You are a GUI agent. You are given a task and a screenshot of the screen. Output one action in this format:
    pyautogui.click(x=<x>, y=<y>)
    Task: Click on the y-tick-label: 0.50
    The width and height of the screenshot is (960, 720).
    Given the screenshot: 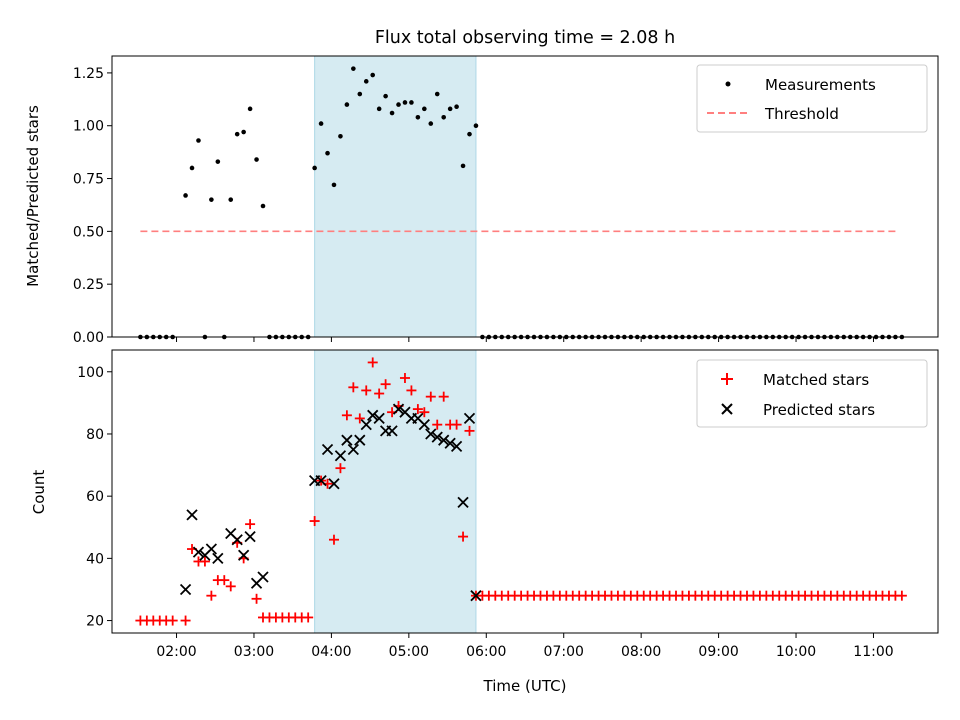 What is the action you would take?
    pyautogui.click(x=88, y=232)
    